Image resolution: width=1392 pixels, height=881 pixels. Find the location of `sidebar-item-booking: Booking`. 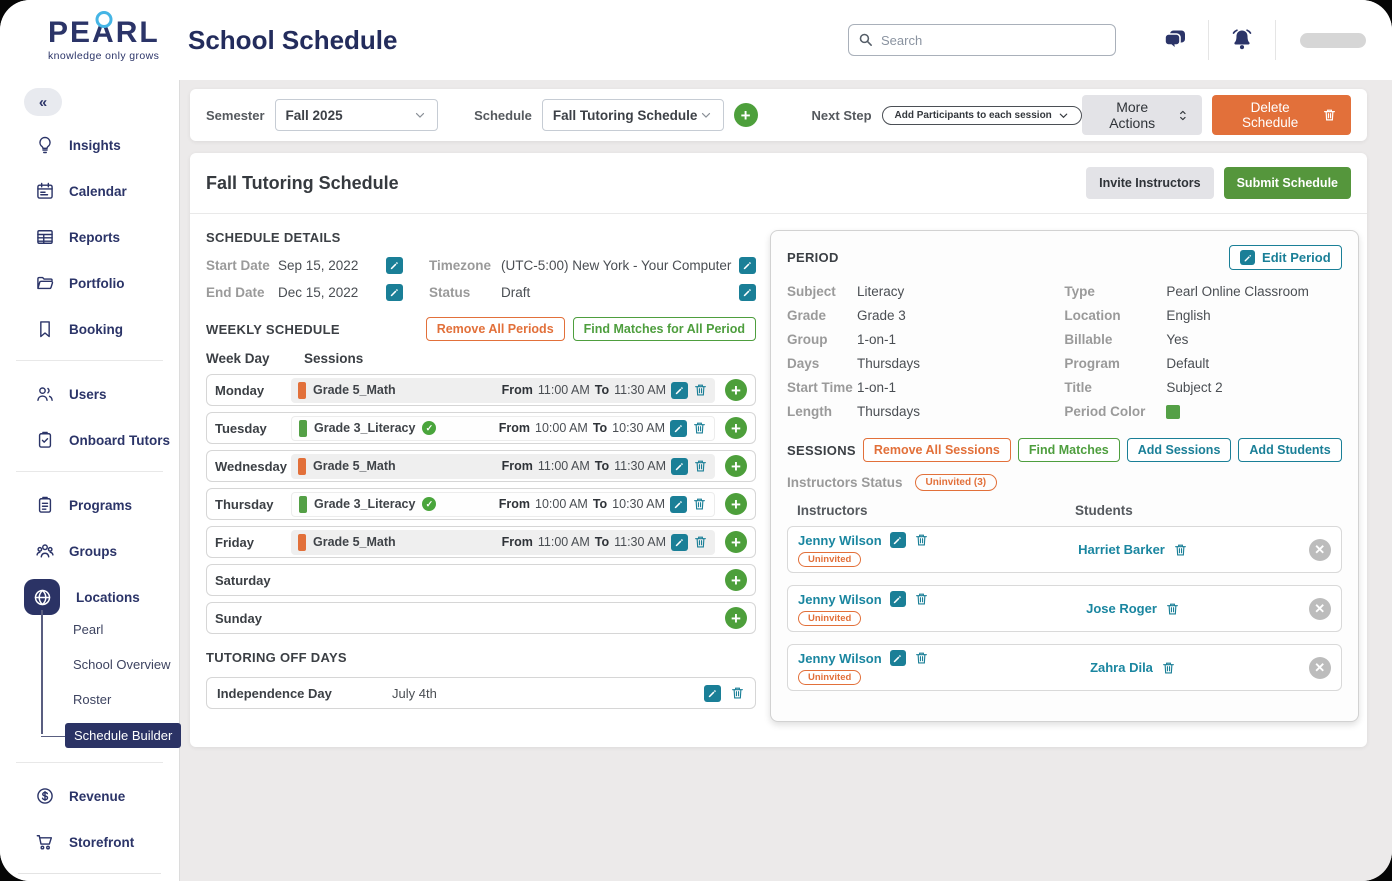

sidebar-item-booking: Booking is located at coordinates (89, 329).